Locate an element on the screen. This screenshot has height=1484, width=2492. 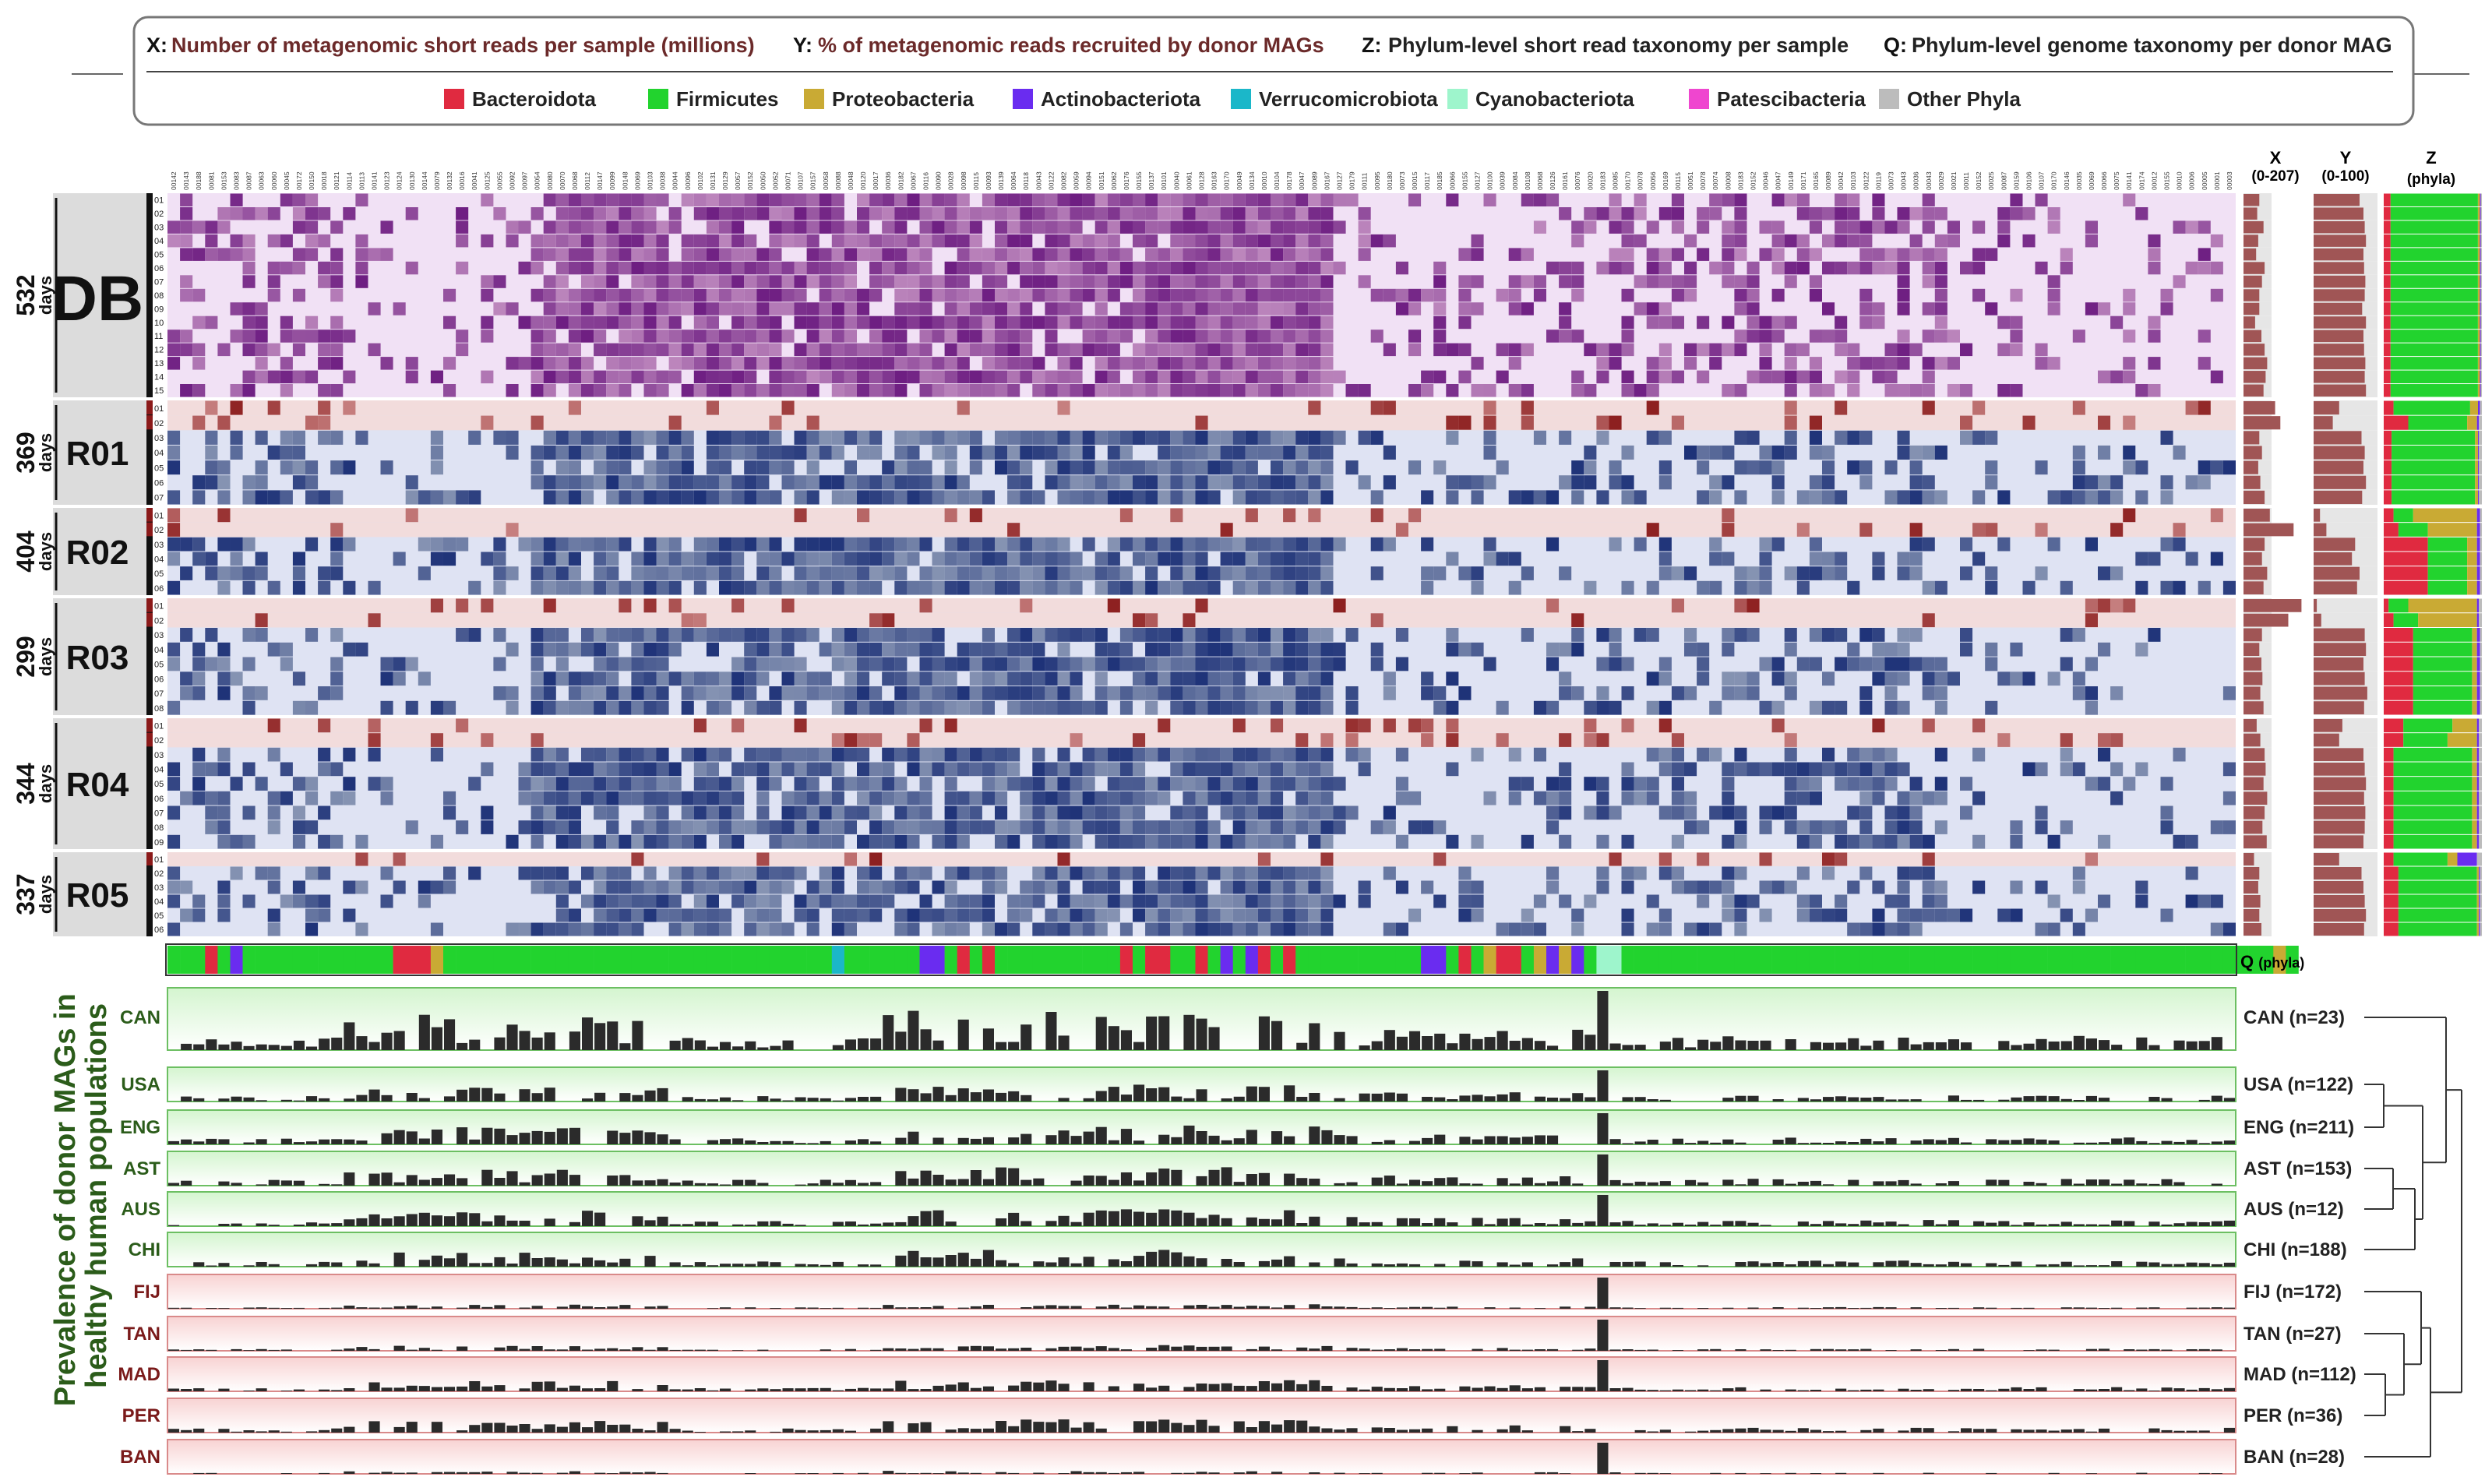
mag-label: 00071 is located at coordinates (788, 180).